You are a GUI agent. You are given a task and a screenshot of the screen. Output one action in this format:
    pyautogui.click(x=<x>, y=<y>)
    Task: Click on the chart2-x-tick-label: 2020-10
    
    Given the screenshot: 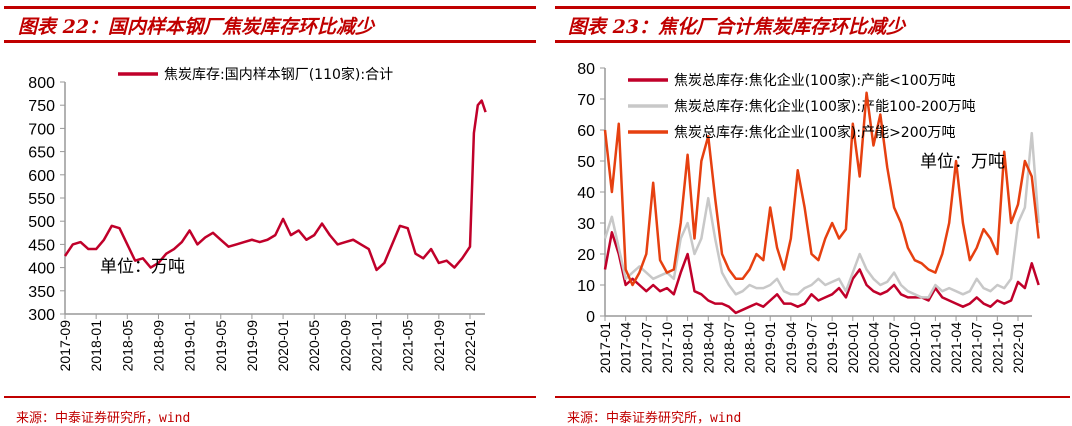 What is the action you would take?
    pyautogui.click(x=915, y=348)
    